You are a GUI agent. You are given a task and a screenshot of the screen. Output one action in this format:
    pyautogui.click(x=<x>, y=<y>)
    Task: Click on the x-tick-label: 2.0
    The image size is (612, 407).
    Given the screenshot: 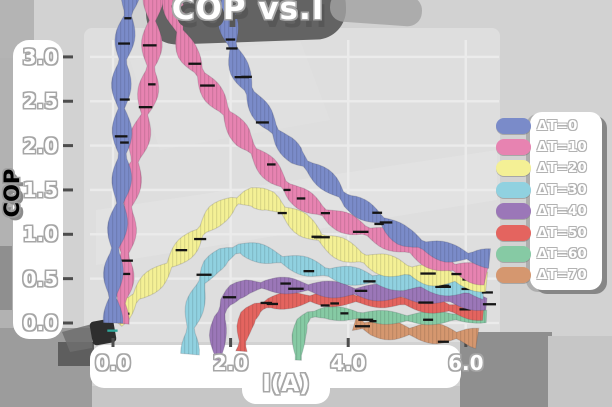 What is the action you would take?
    pyautogui.click(x=230, y=363)
    